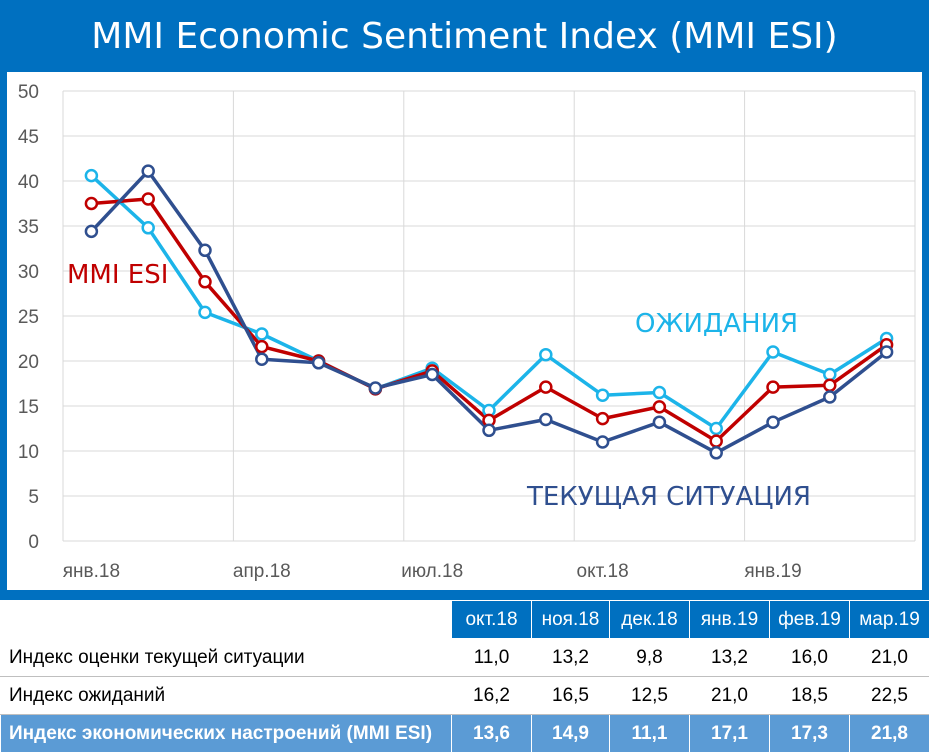 This screenshot has width=929, height=753. What do you see at coordinates (889, 734) in the screenshot?
I see `table-cell: 21,8` at bounding box center [889, 734].